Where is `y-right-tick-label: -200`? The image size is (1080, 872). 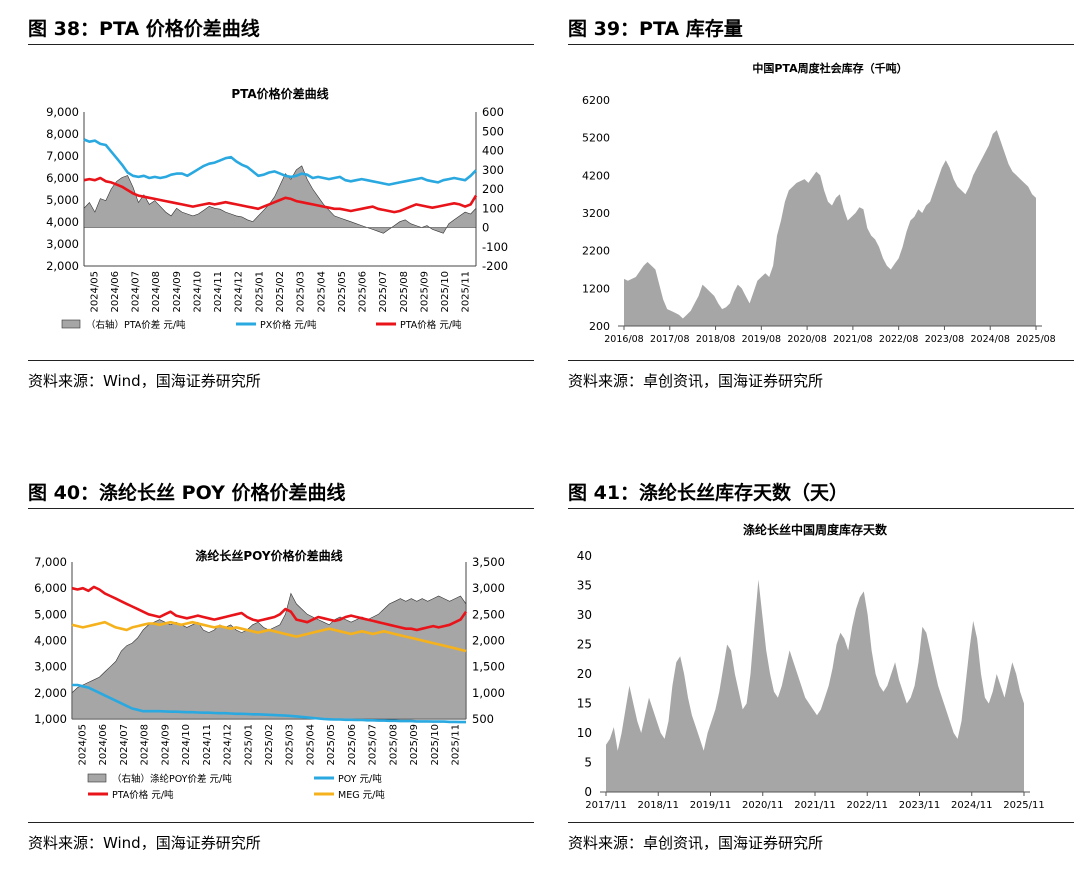
y-right-tick-label: -200 is located at coordinates (495, 266).